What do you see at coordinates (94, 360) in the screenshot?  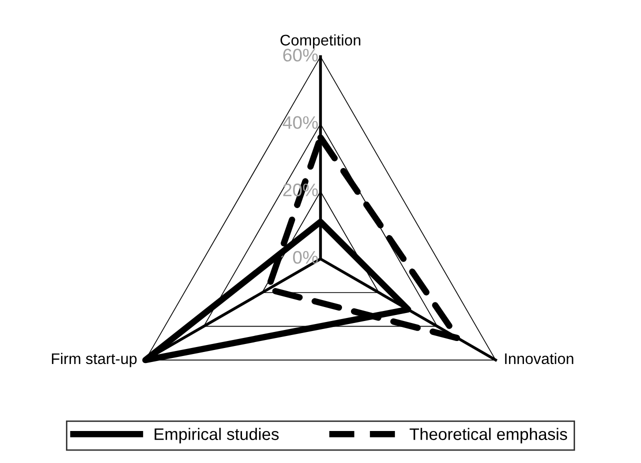 I see `spoke-label: Firm start-up` at bounding box center [94, 360].